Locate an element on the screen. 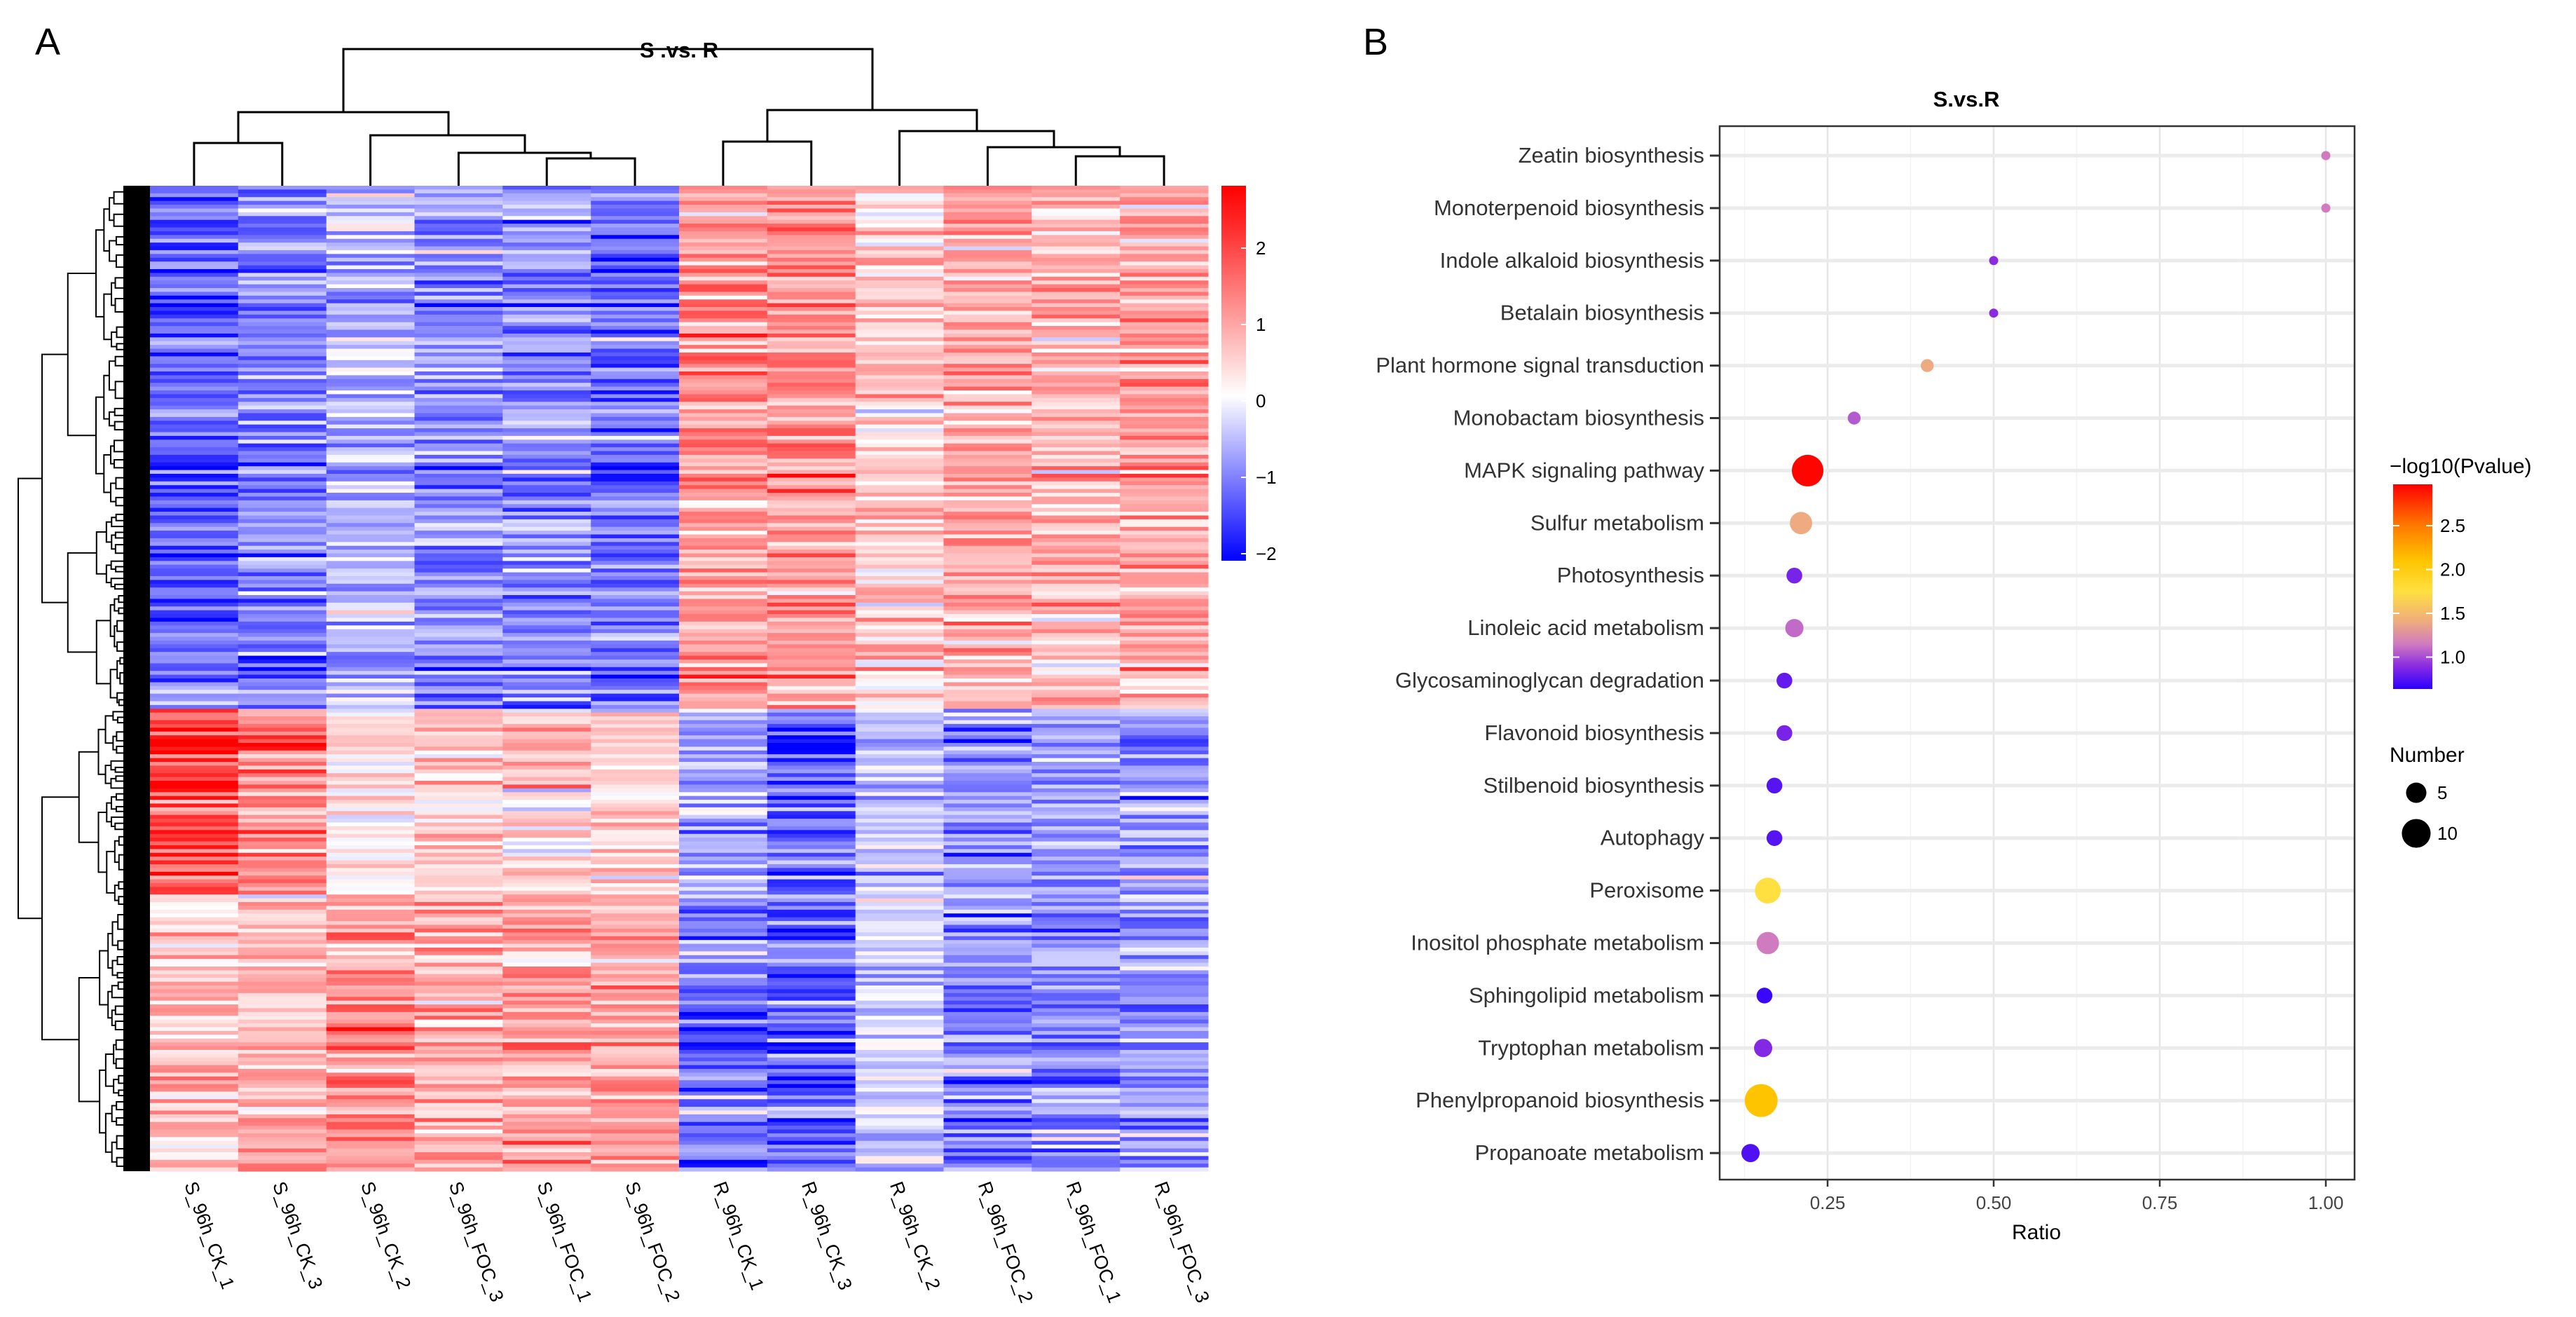  data-point is located at coordinates (1801, 523).